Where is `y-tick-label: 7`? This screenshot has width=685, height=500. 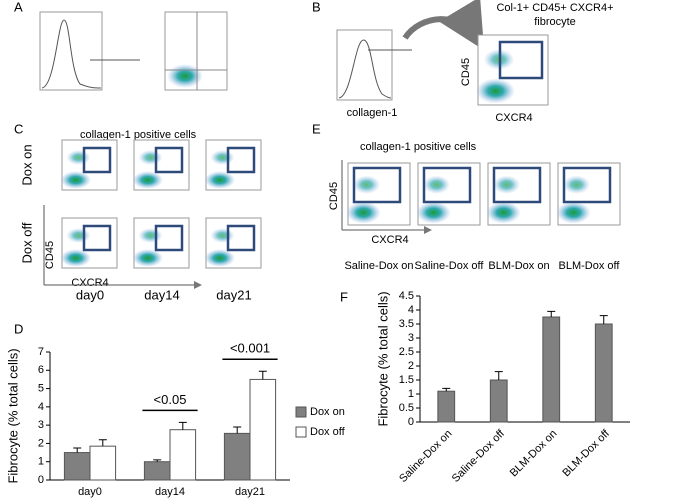 y-tick-label: 7 is located at coordinates (41, 352).